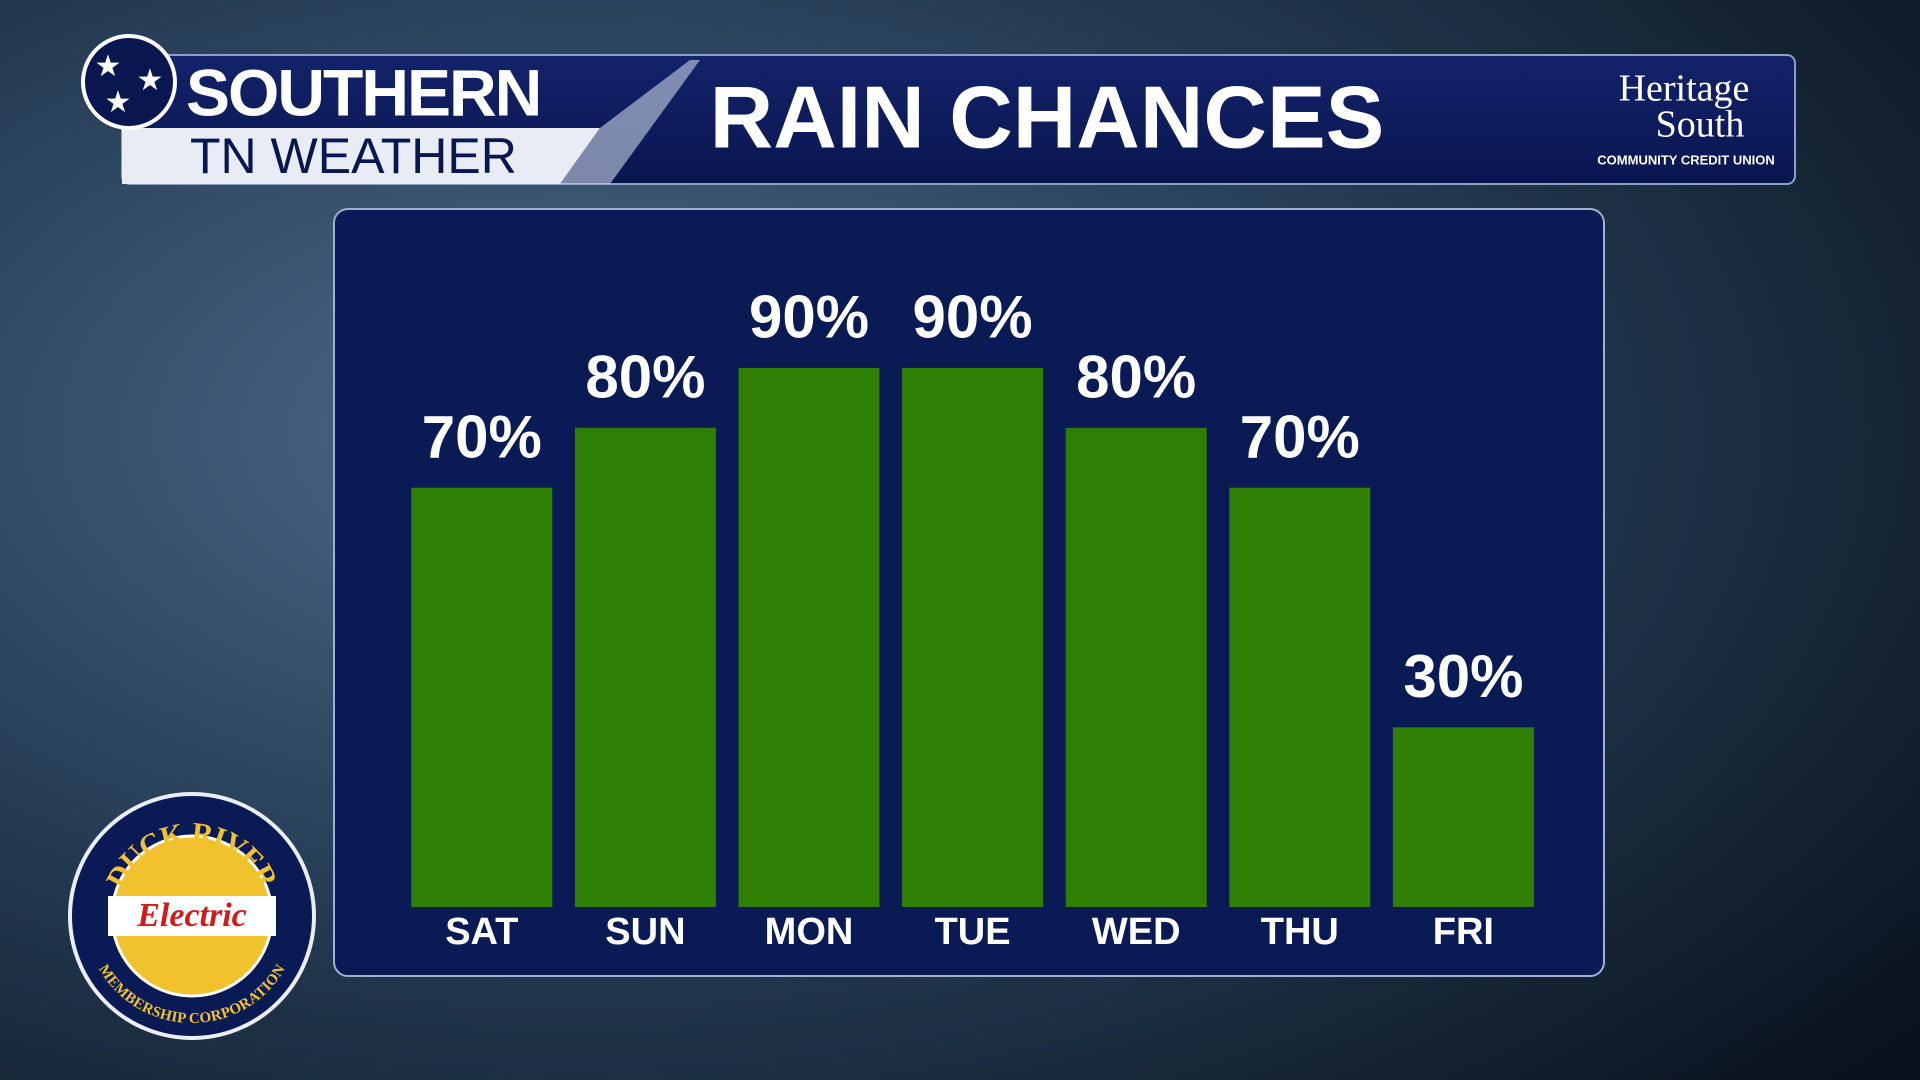 This screenshot has height=1080, width=1920. Describe the element at coordinates (1300, 932) in the screenshot. I see `x-tick-label: THU` at that location.